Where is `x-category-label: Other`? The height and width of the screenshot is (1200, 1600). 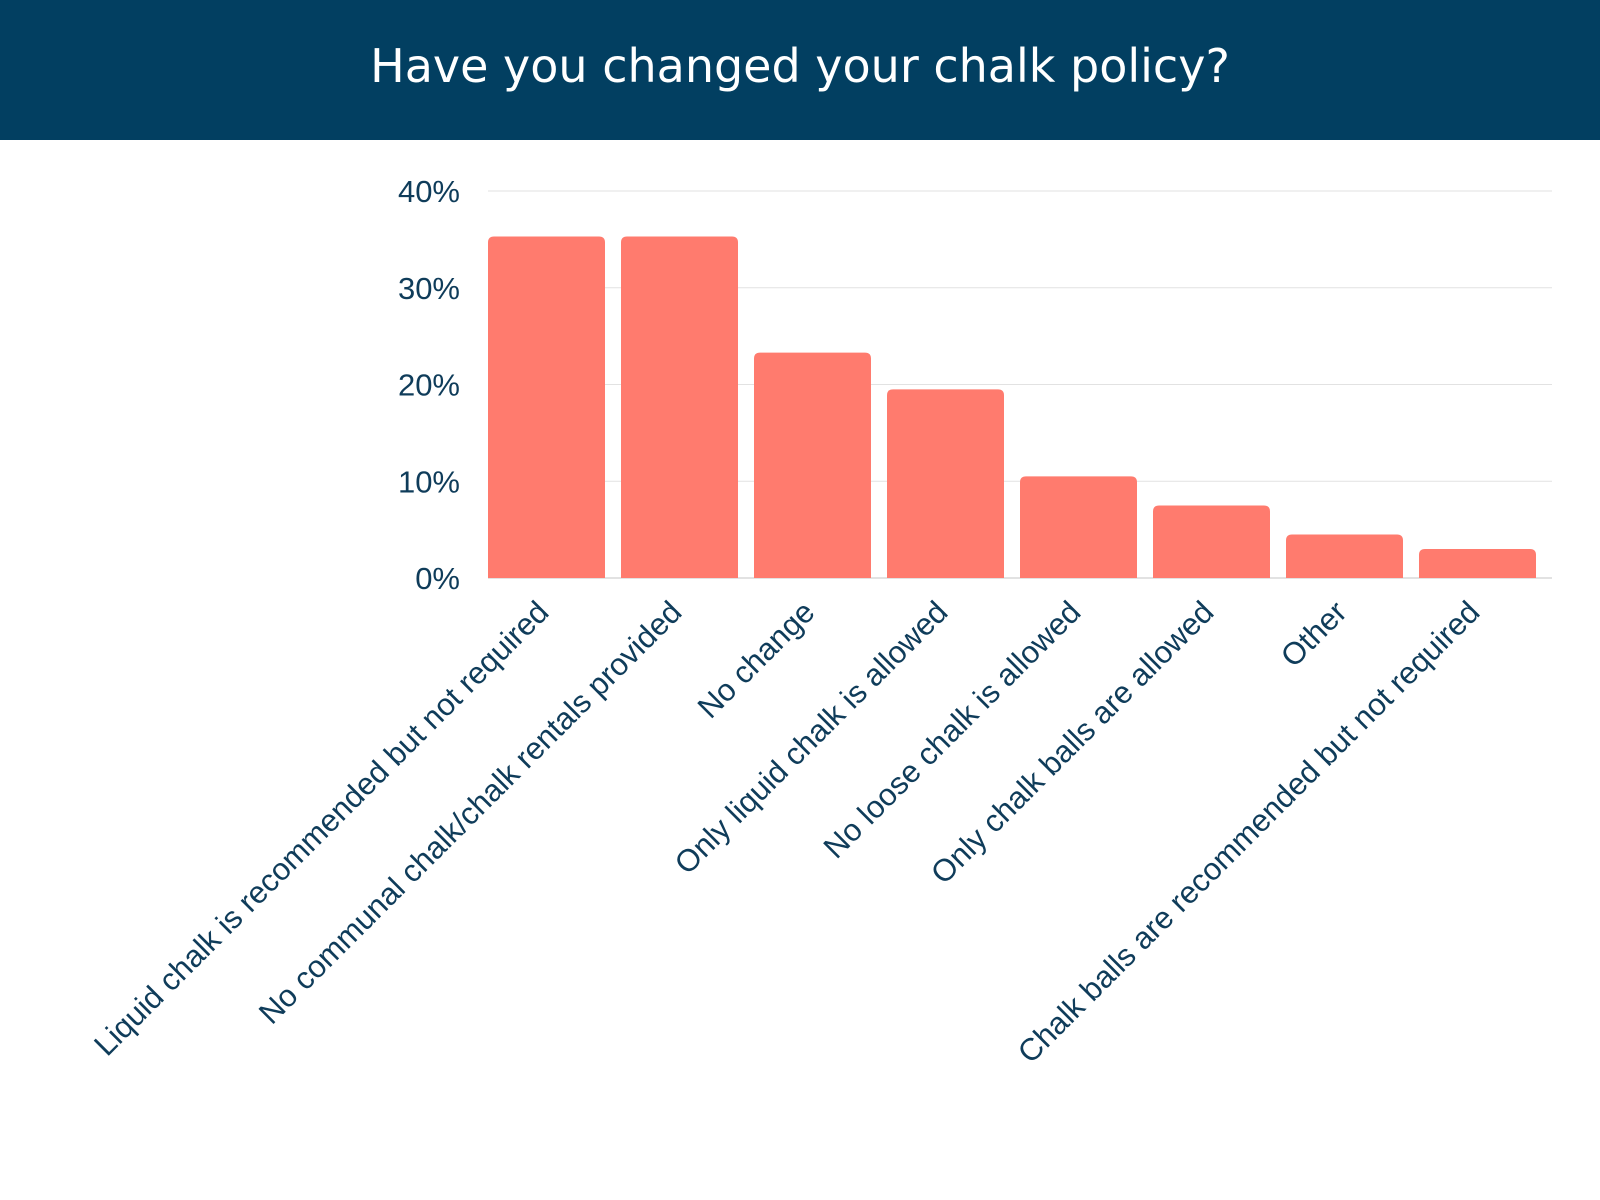
x-category-label: Other is located at coordinates (1314, 634).